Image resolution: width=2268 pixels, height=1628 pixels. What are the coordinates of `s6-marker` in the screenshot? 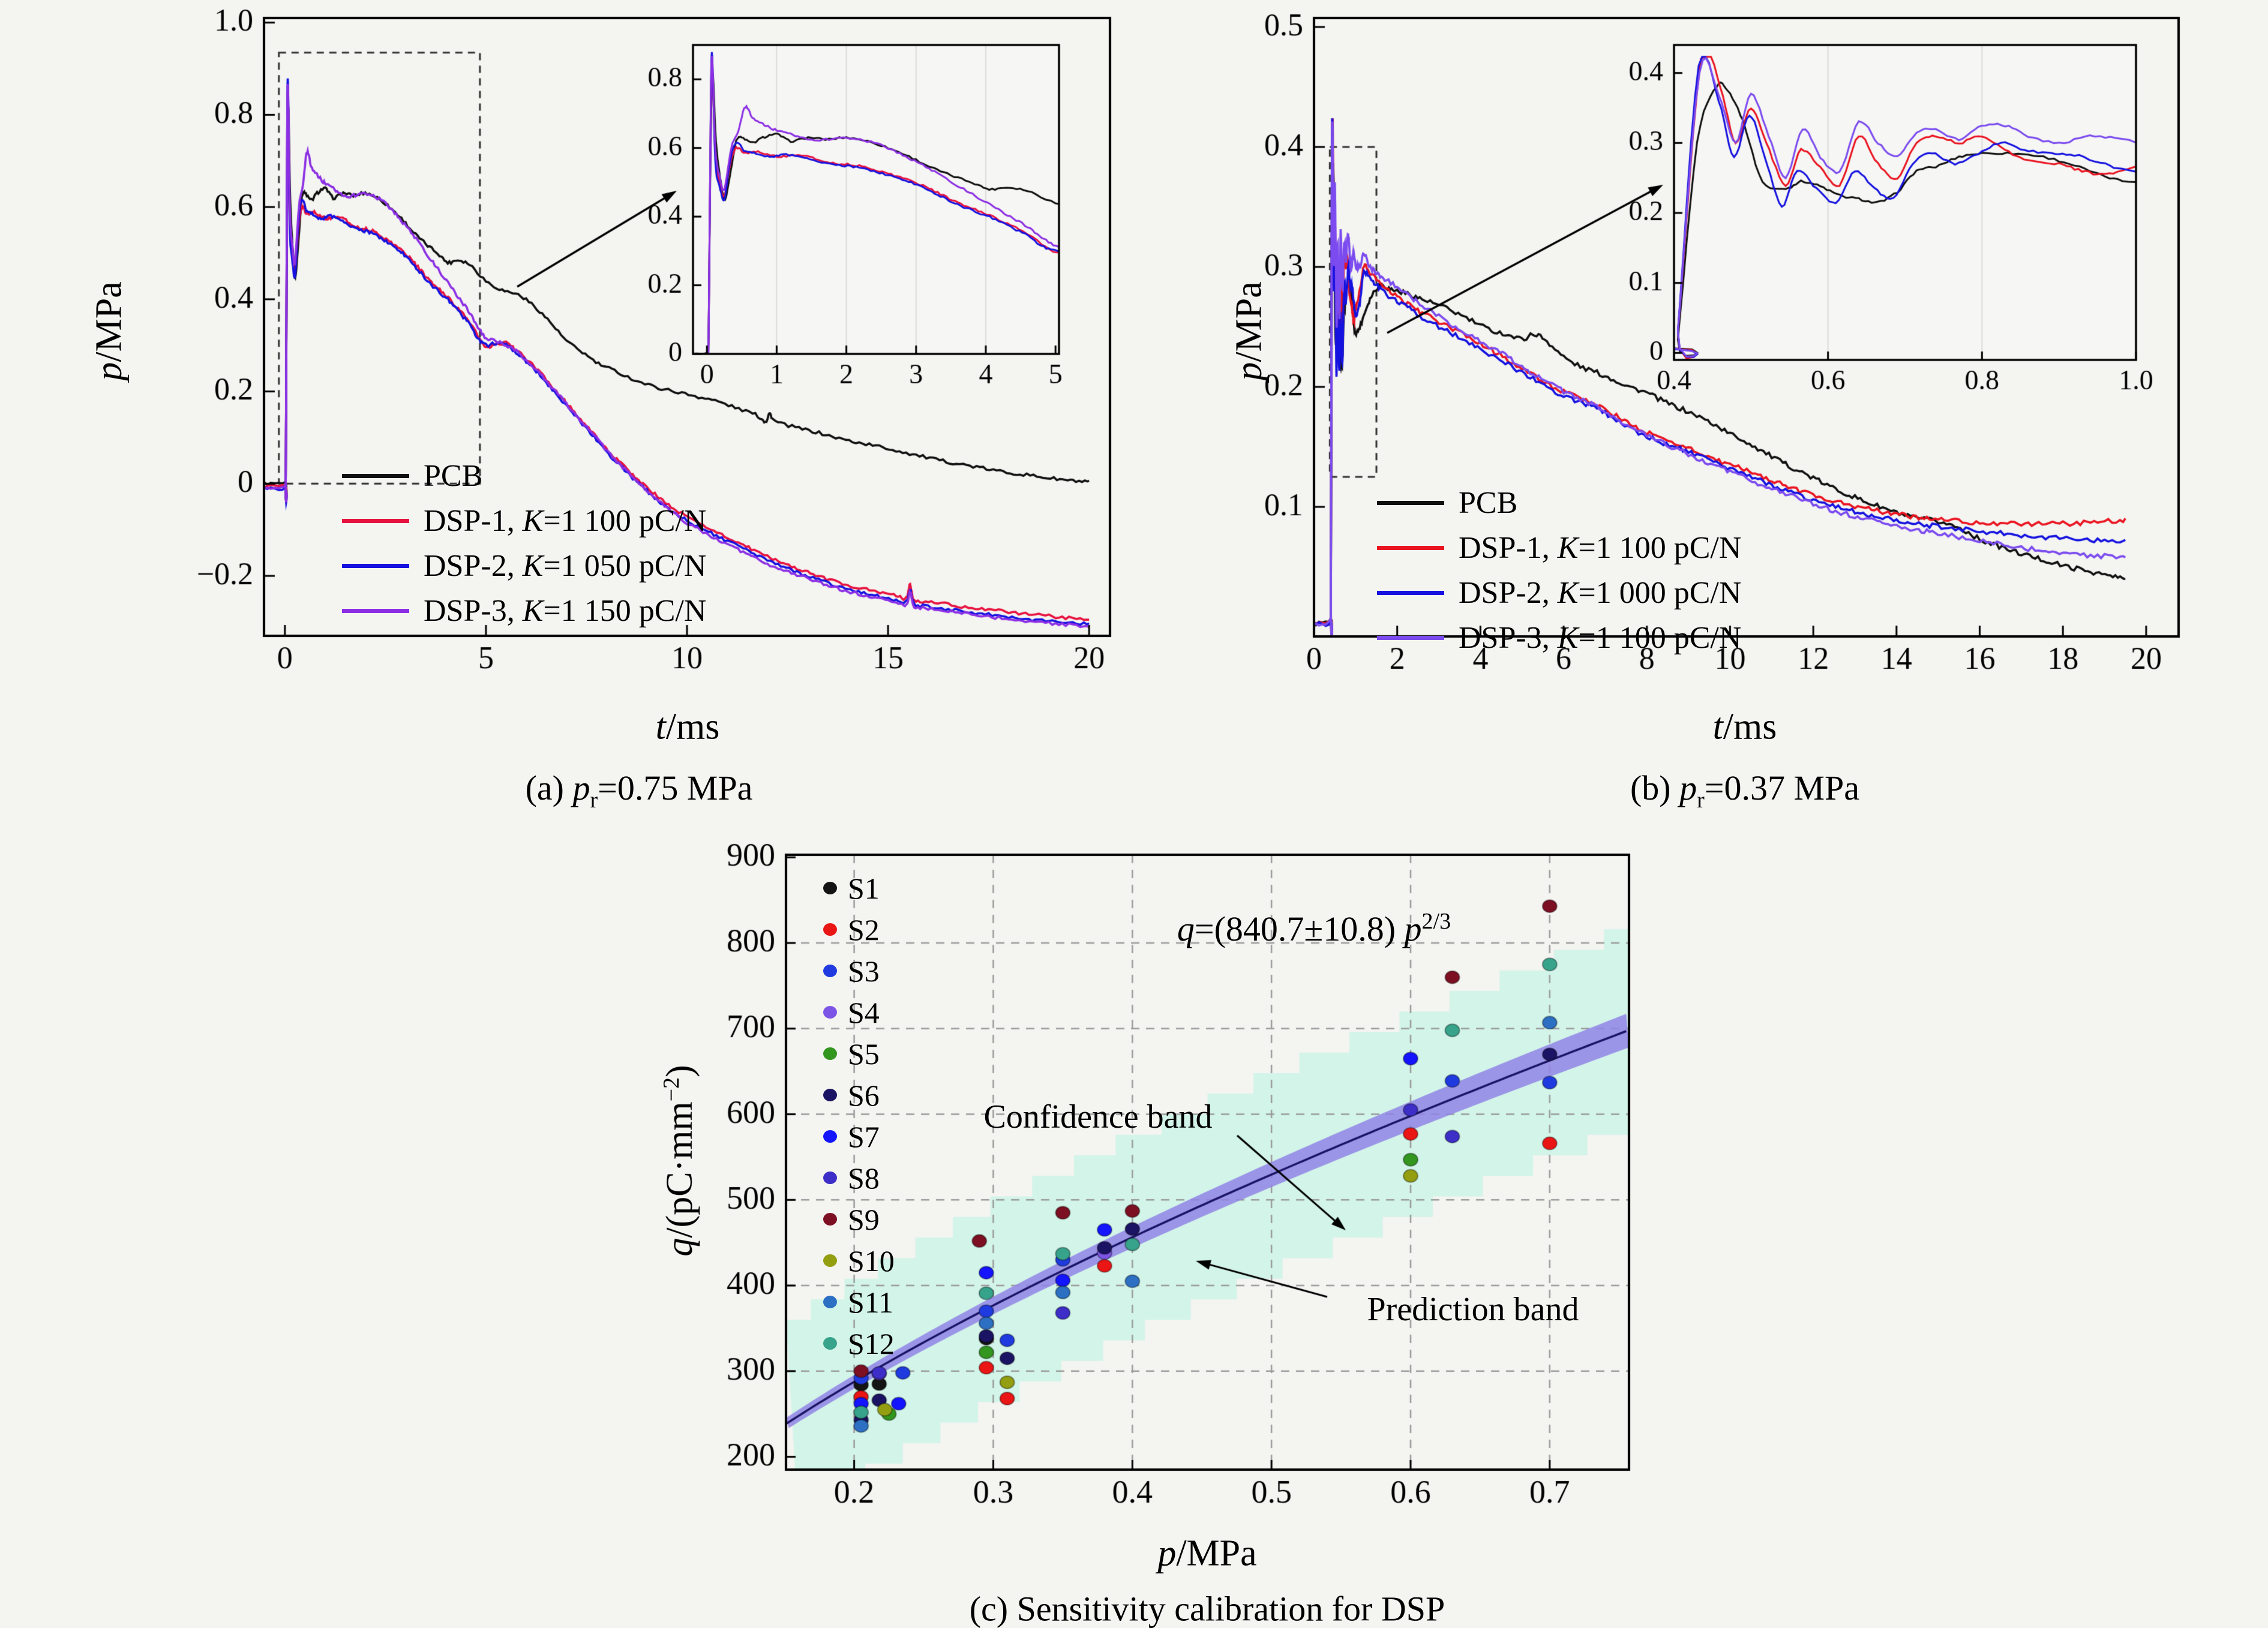 It's located at (830, 1095).